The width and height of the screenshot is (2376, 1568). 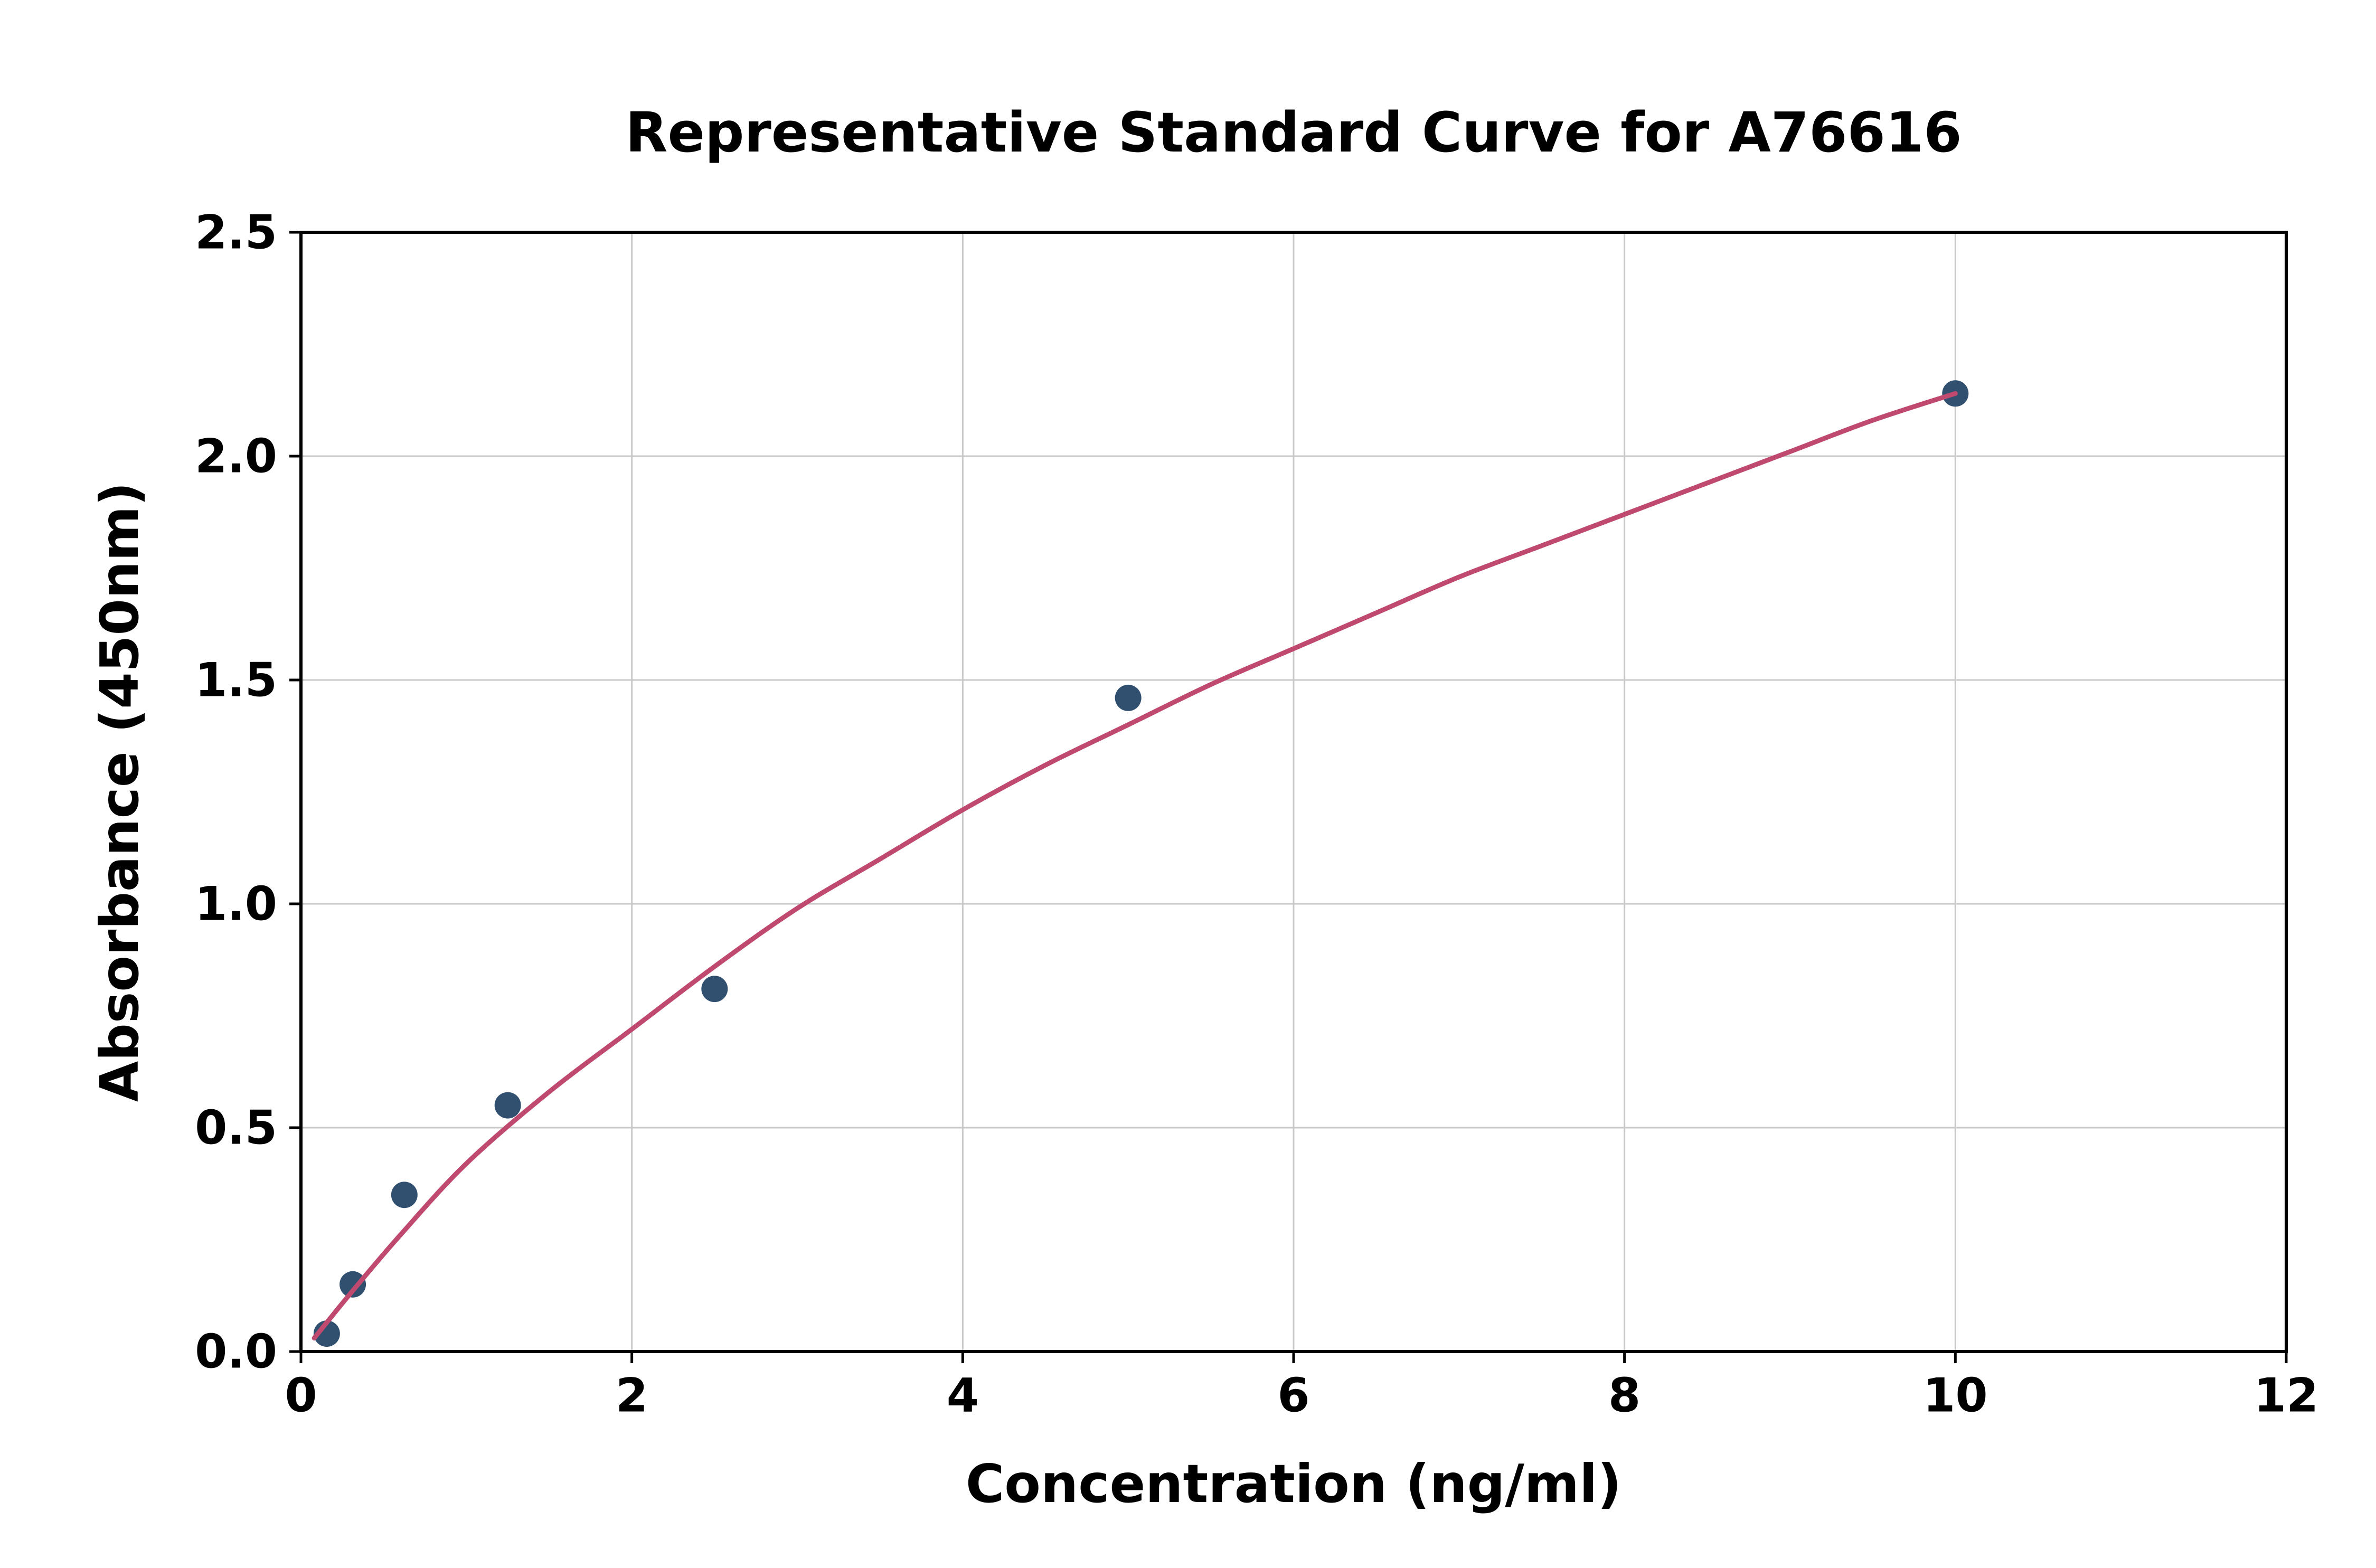 I want to click on x-axis-label: Concentration (ng/ml), so click(x=1293, y=1484).